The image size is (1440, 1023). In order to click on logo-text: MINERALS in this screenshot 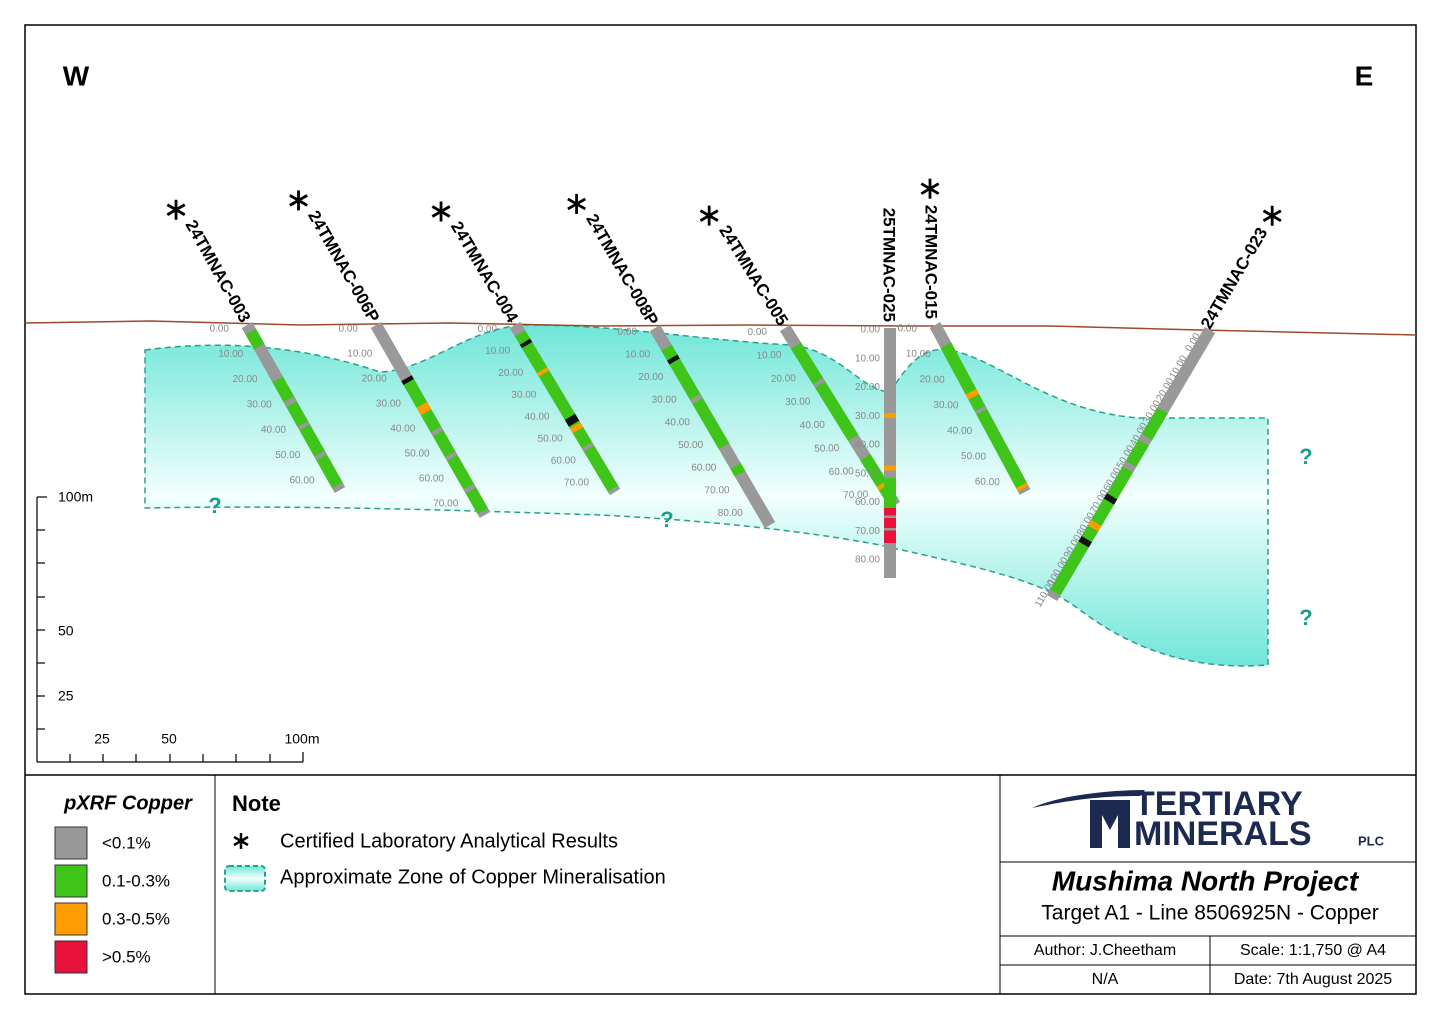, I will do `click(1223, 834)`.